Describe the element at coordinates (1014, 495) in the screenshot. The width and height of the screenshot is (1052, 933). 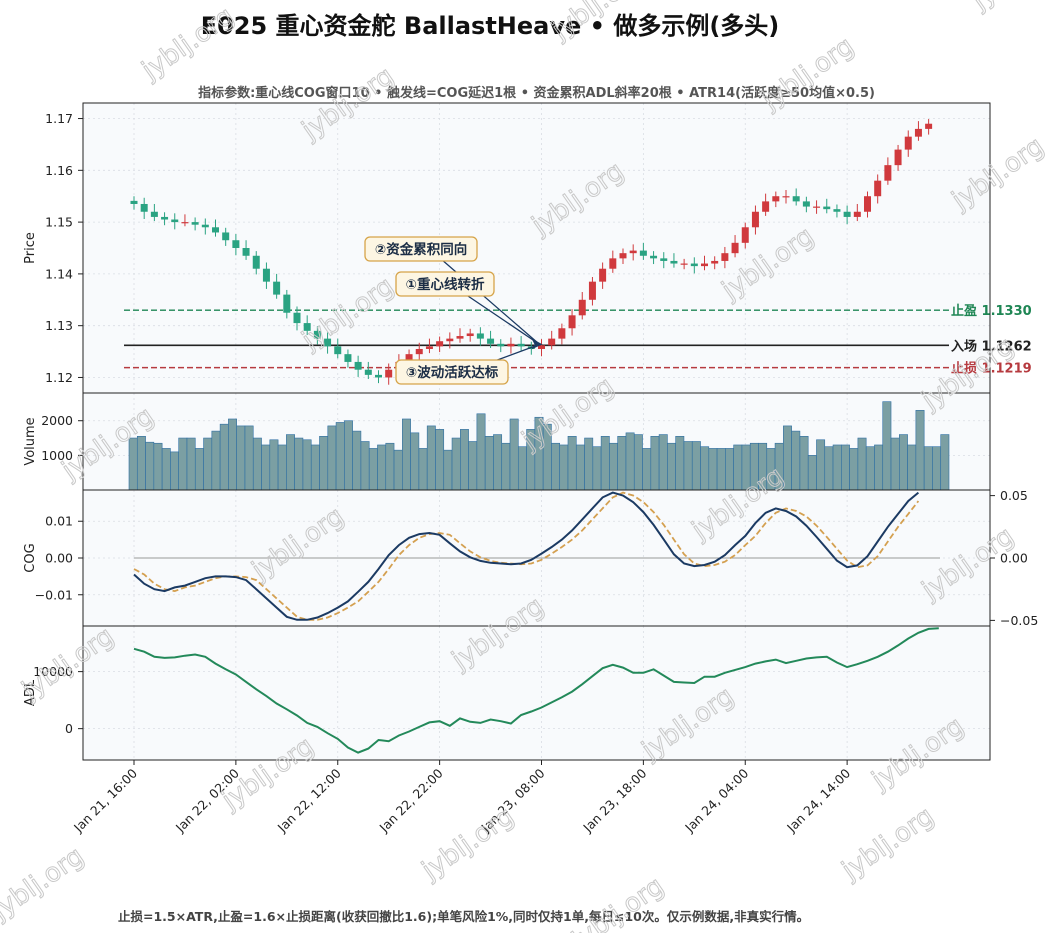
I see `cog-right-ytick-label-2: 0.05` at that location.